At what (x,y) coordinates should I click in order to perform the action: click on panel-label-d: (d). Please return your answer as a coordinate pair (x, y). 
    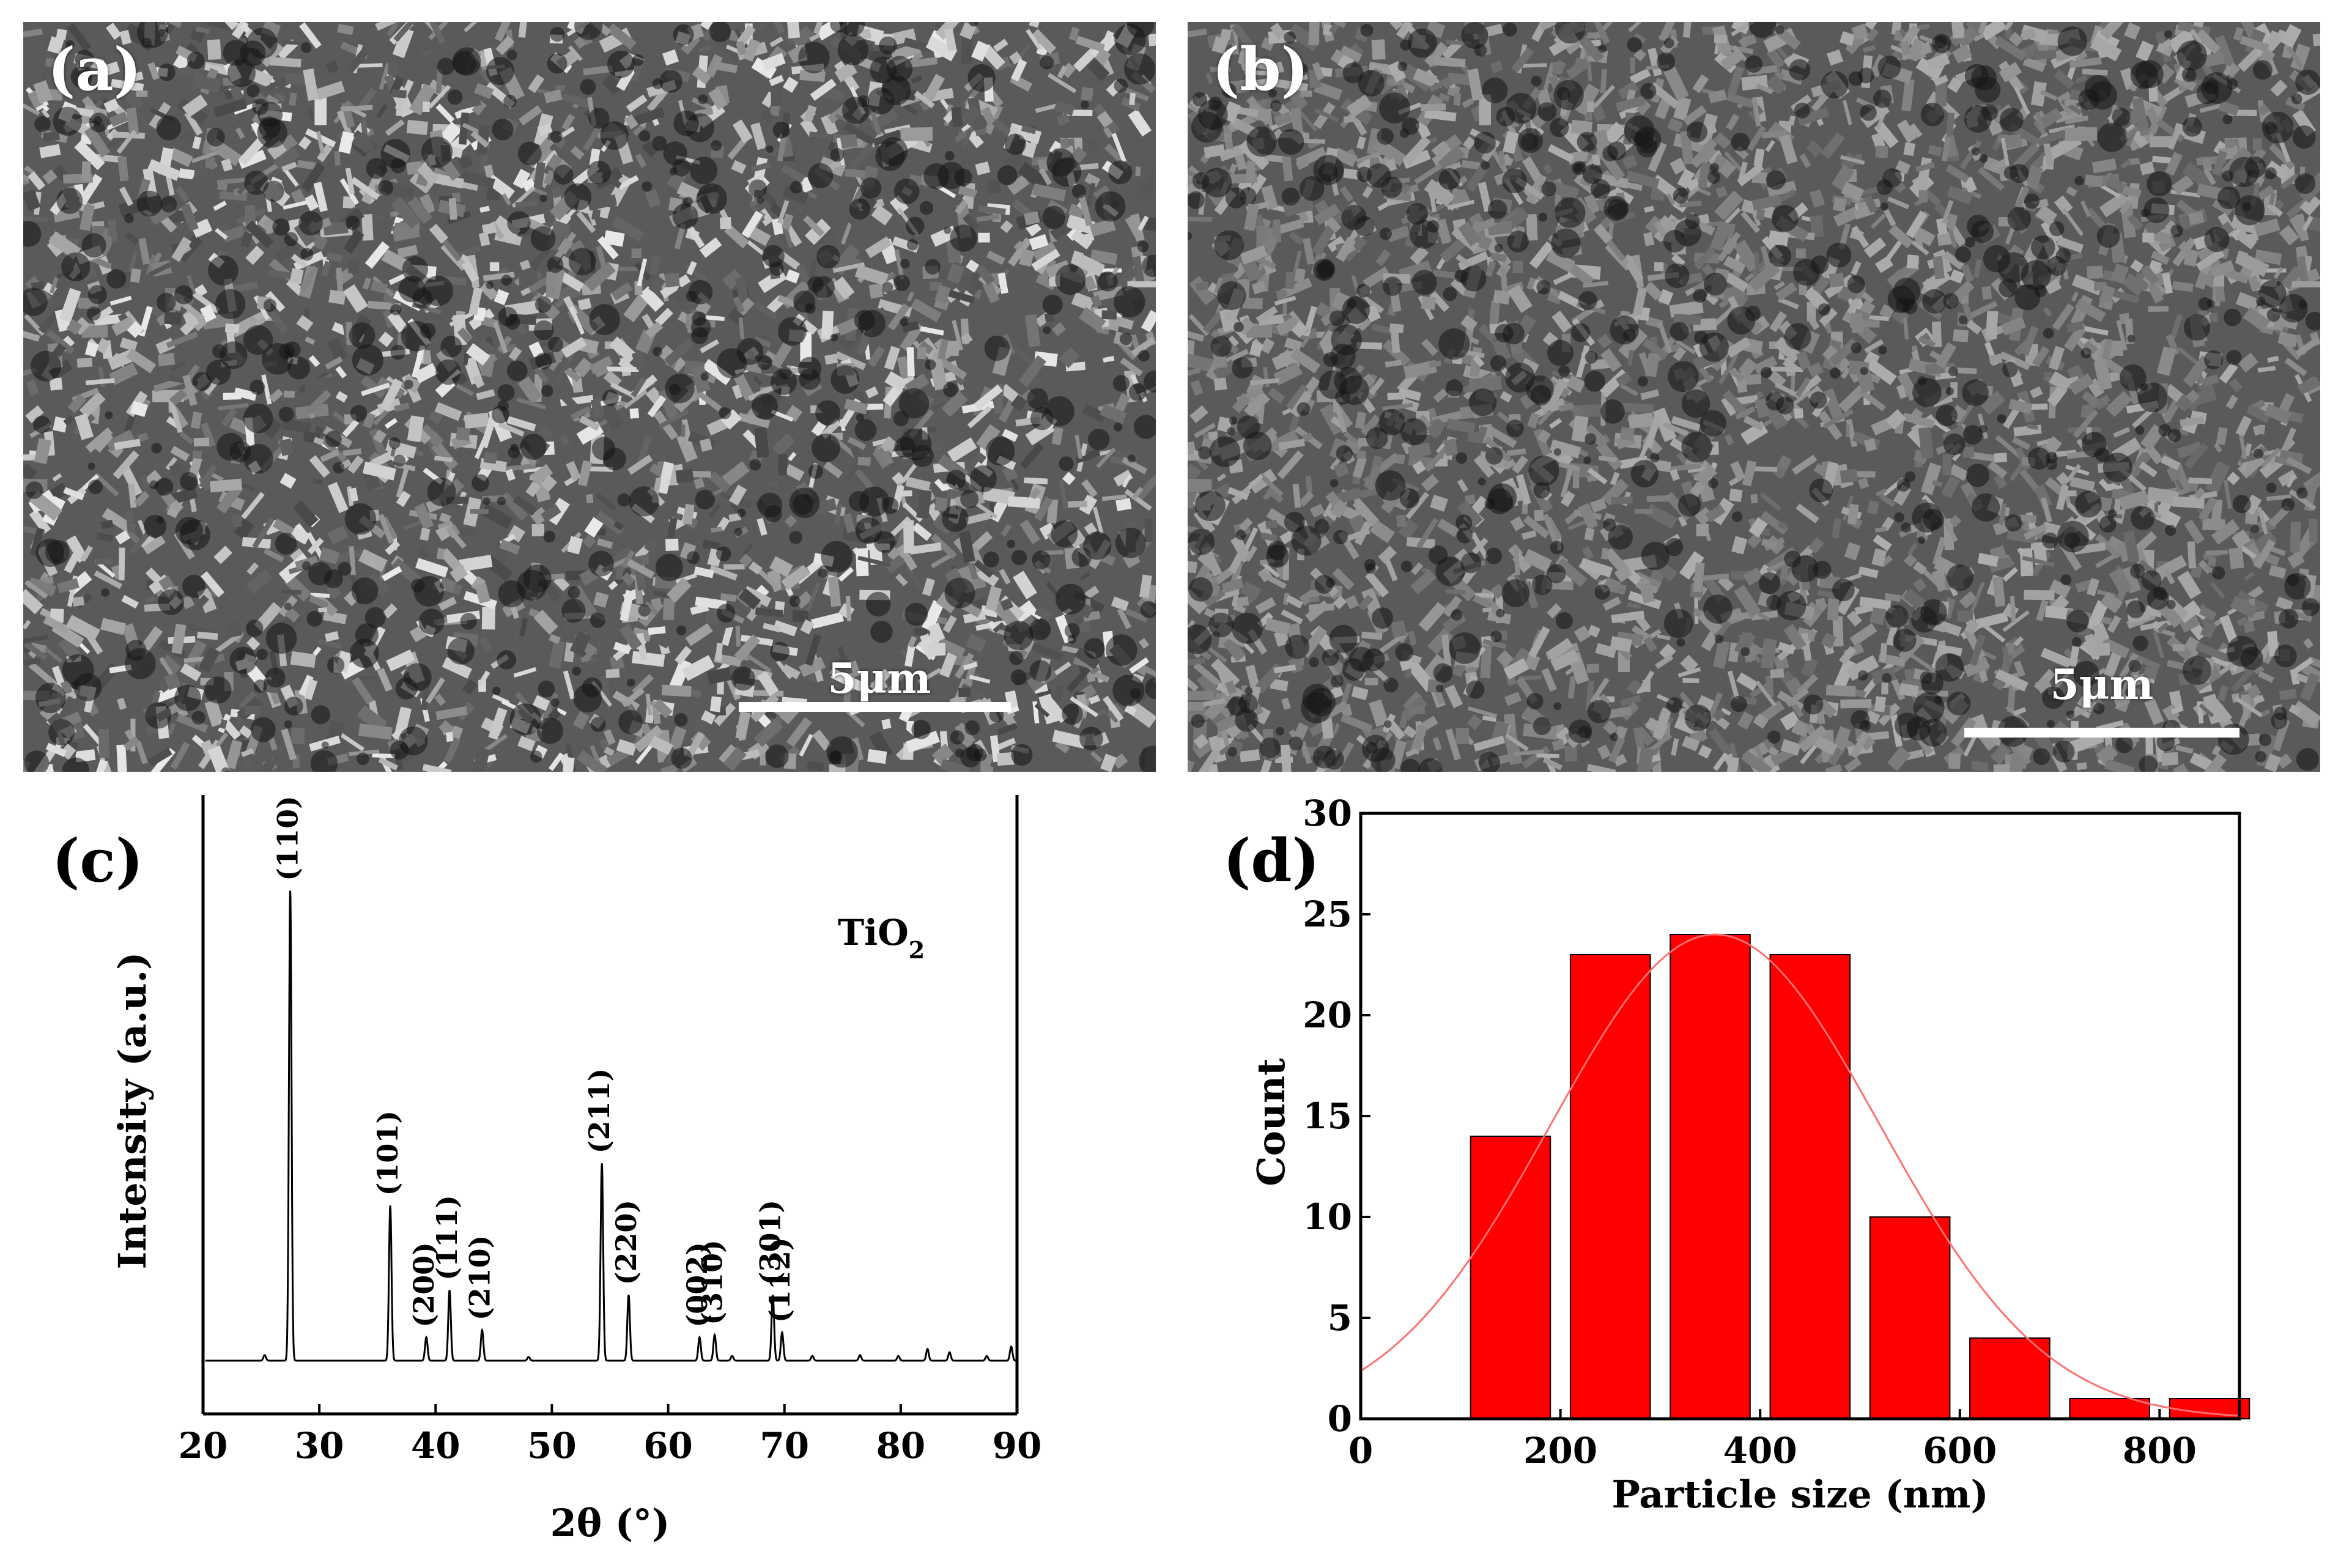
    Looking at the image, I should click on (1271, 861).